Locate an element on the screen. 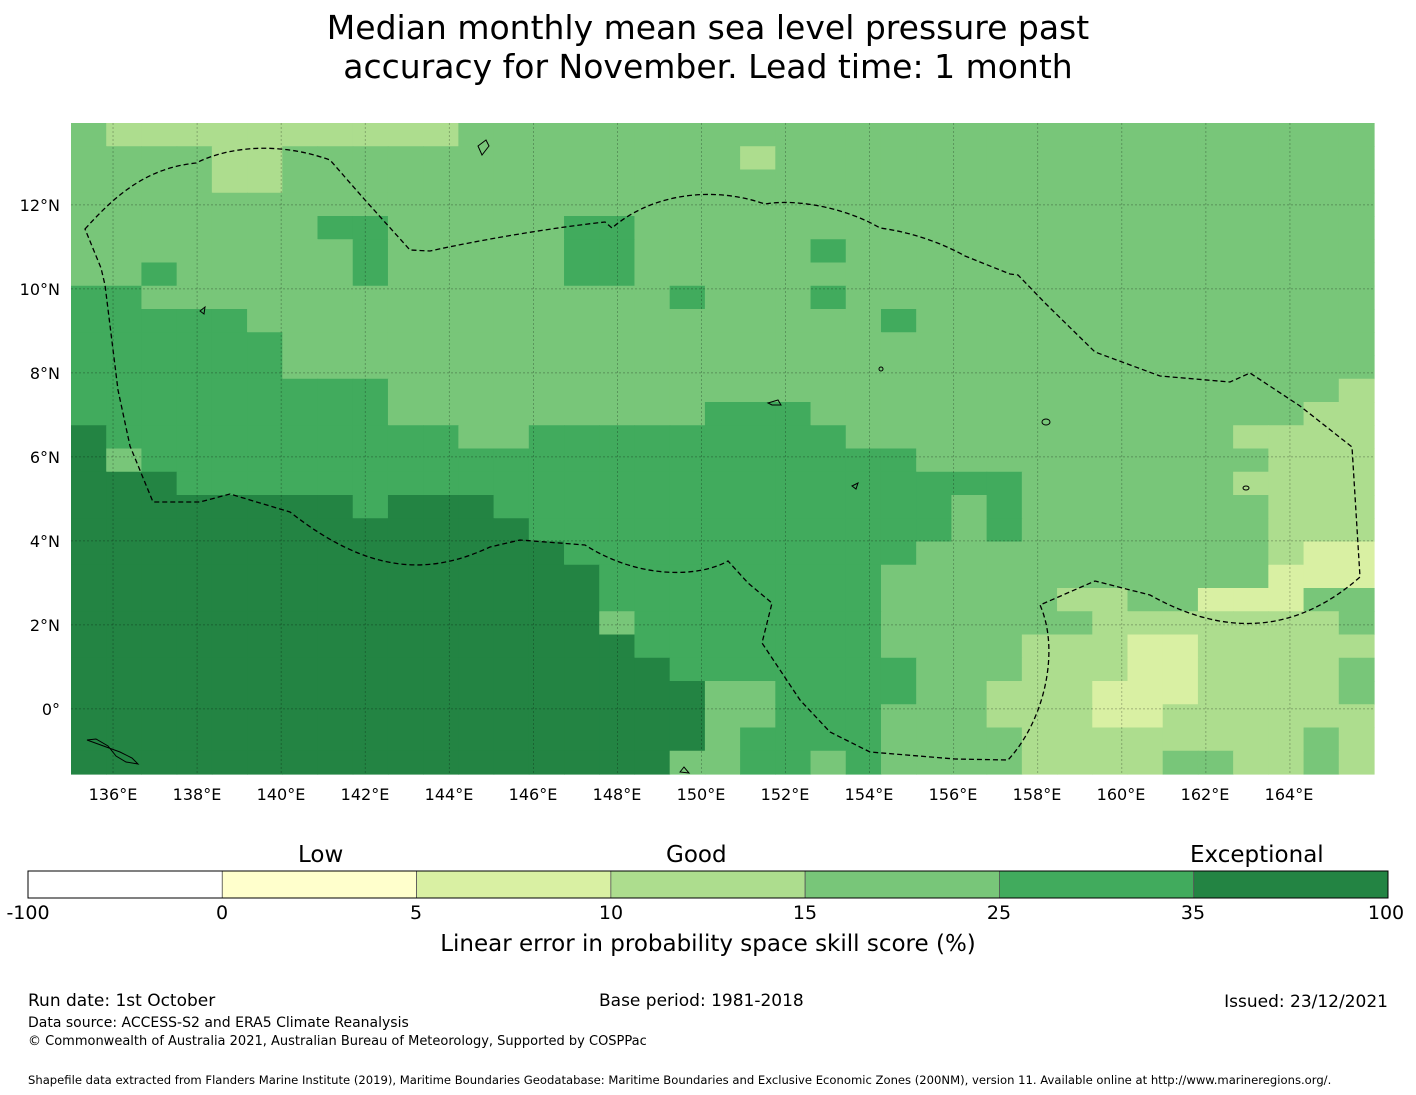  lon-tick-label: 140°E is located at coordinates (281, 794).